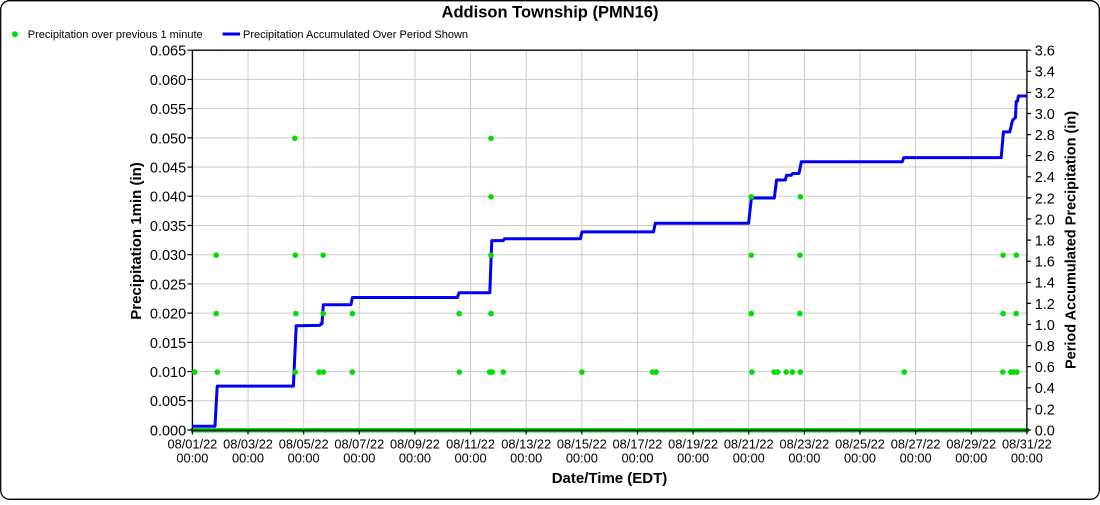  I want to click on svg-text: 0.035, so click(168, 227).